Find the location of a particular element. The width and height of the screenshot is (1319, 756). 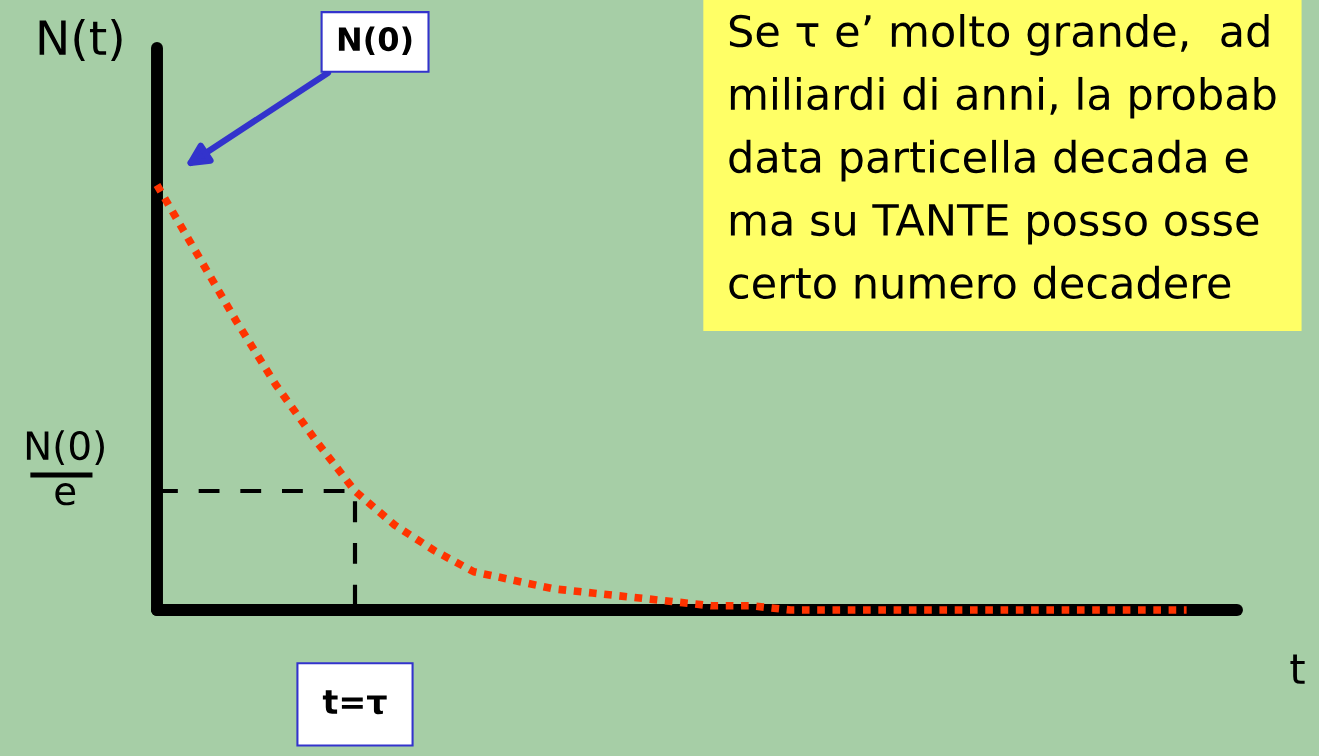

x-axis-title: t is located at coordinates (1297, 669).